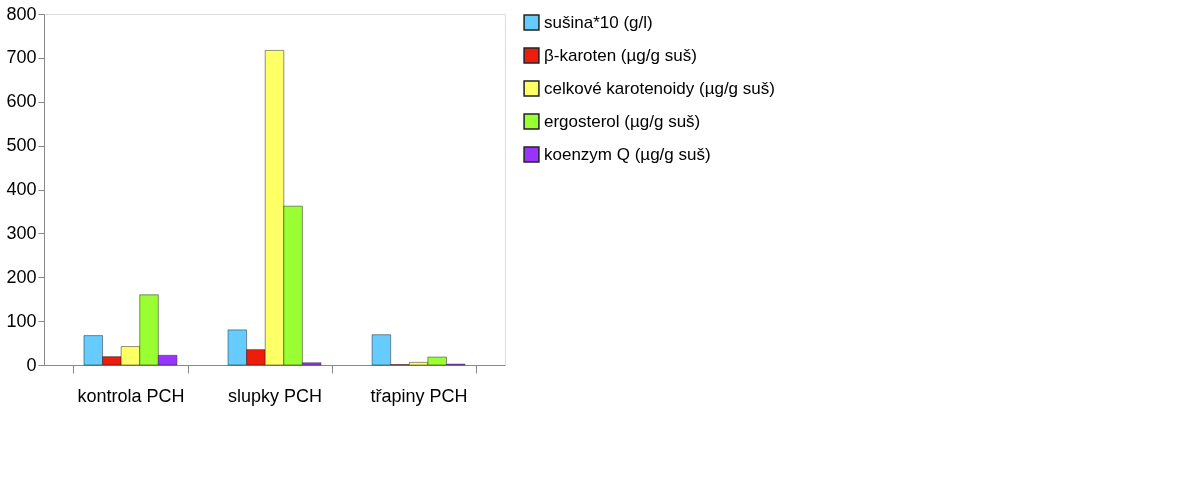 This screenshot has height=498, width=1199. I want to click on legend-label: ergosterol (µg/g suš), so click(622, 121).